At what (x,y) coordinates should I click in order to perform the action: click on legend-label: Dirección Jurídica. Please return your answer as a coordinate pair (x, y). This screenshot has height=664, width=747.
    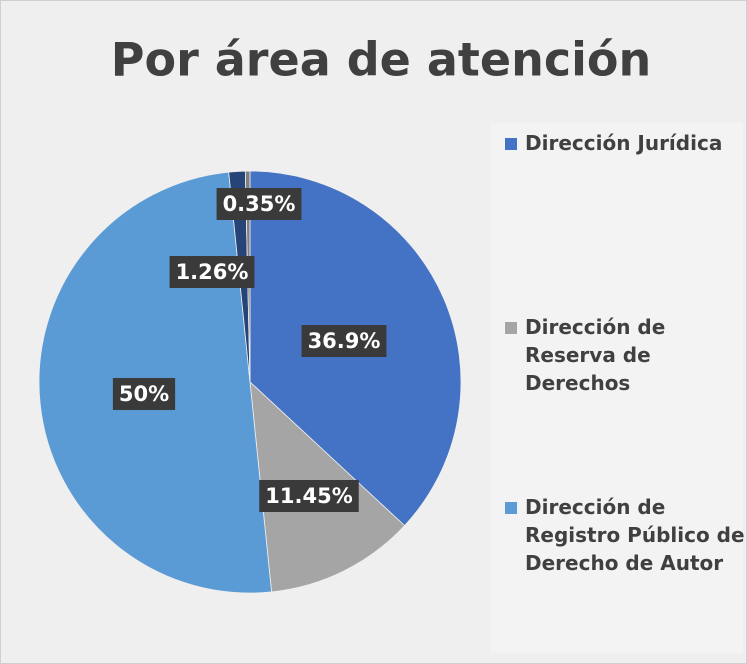
    Looking at the image, I should click on (624, 143).